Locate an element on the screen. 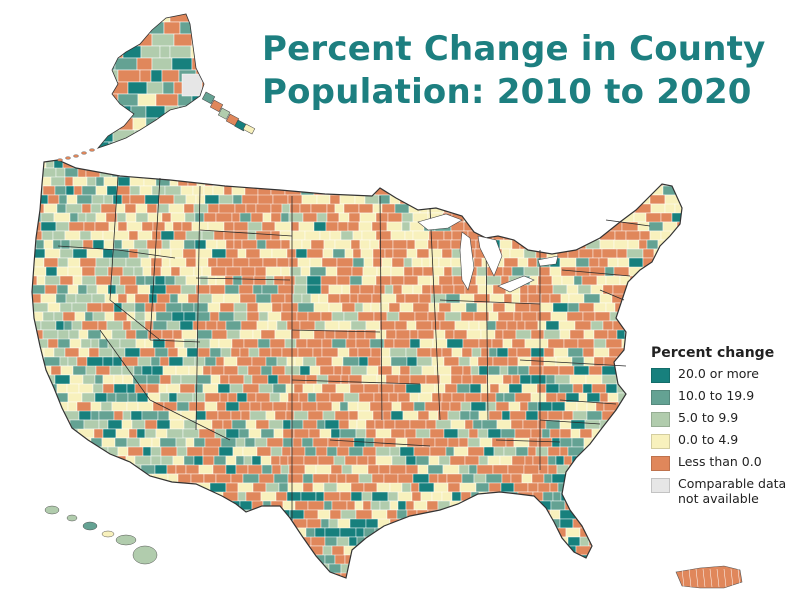 This screenshot has width=800, height=596. state-border is located at coordinates (380, 443).